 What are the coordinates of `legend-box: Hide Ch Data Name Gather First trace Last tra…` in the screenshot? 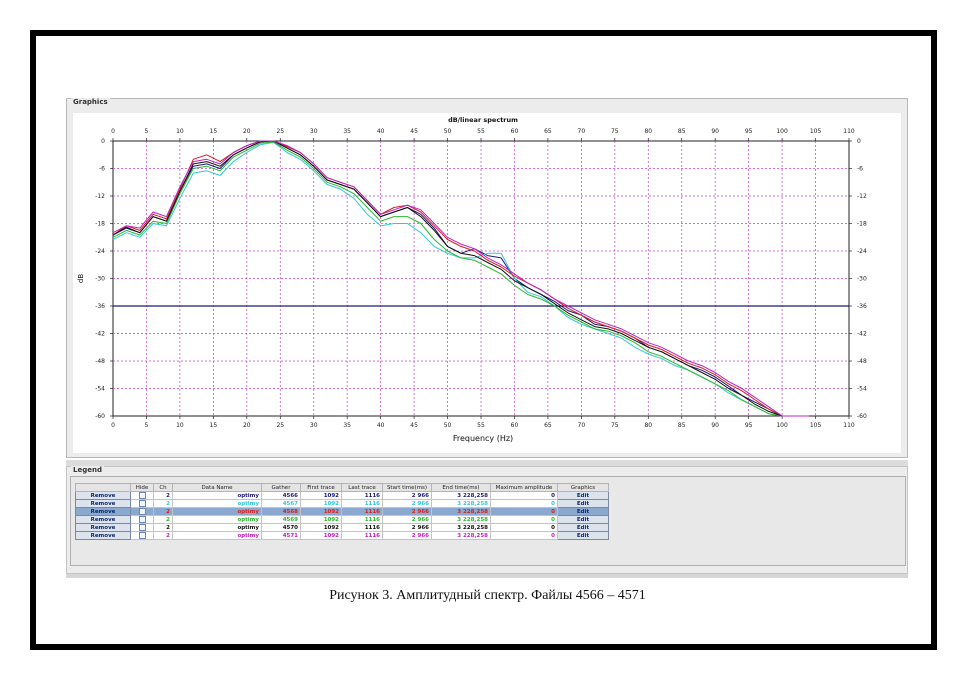 It's located at (488, 521).